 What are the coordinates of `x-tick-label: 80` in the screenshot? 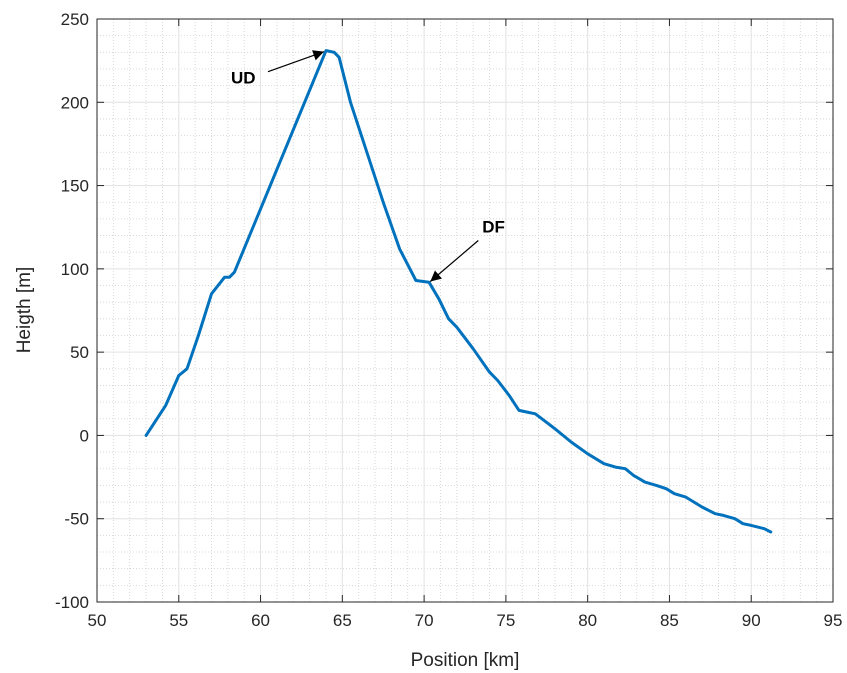 It's located at (587, 620).